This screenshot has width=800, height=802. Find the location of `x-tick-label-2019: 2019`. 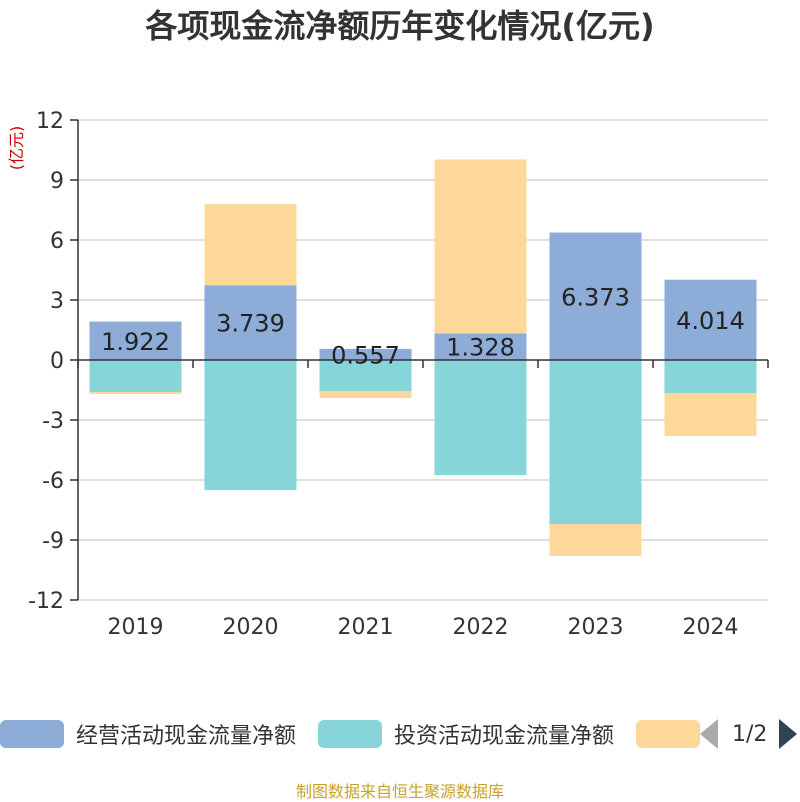

x-tick-label-2019: 2019 is located at coordinates (136, 627).